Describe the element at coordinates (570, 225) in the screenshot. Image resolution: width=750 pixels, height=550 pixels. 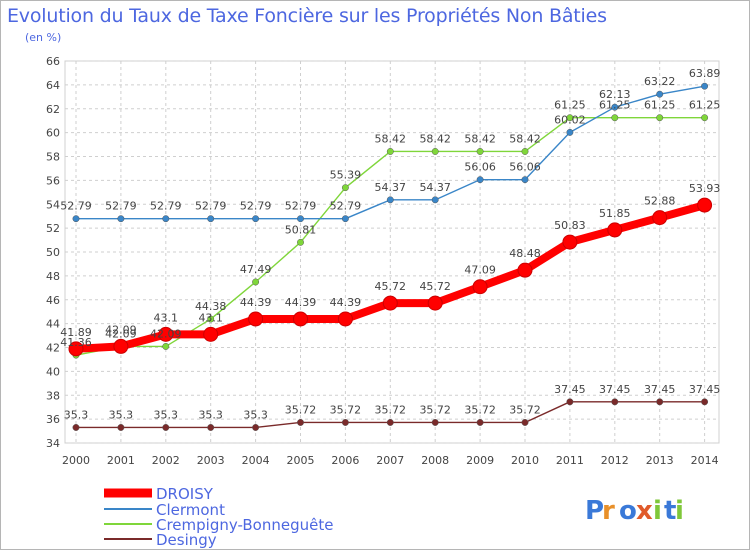
I see `data-label: 50.83` at that location.